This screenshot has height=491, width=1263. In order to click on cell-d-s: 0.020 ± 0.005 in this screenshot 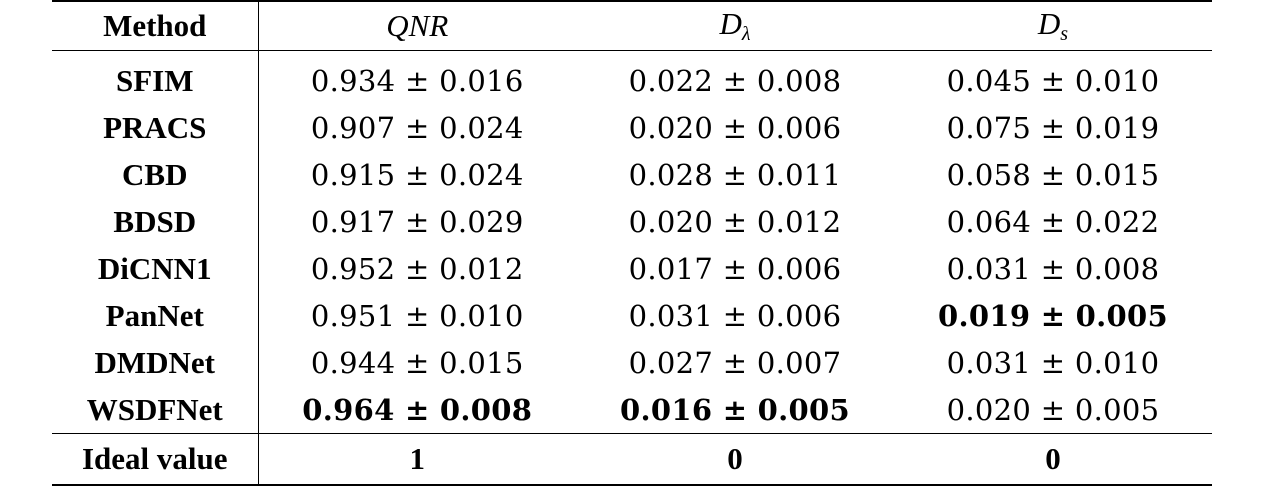, I will do `click(1053, 409)`.